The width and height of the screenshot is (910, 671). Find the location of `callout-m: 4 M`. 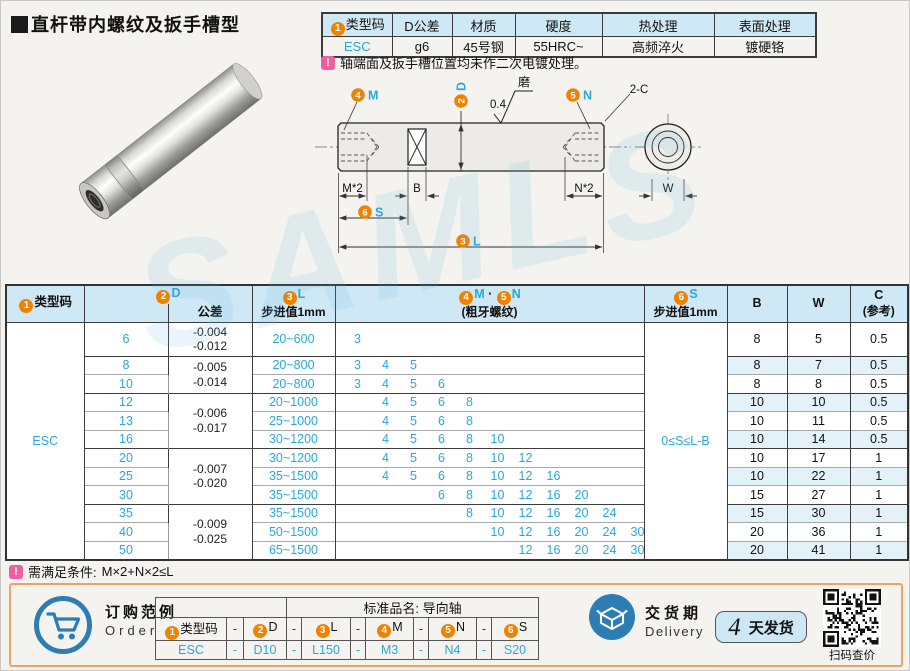

callout-m: 4 M is located at coordinates (364, 95).